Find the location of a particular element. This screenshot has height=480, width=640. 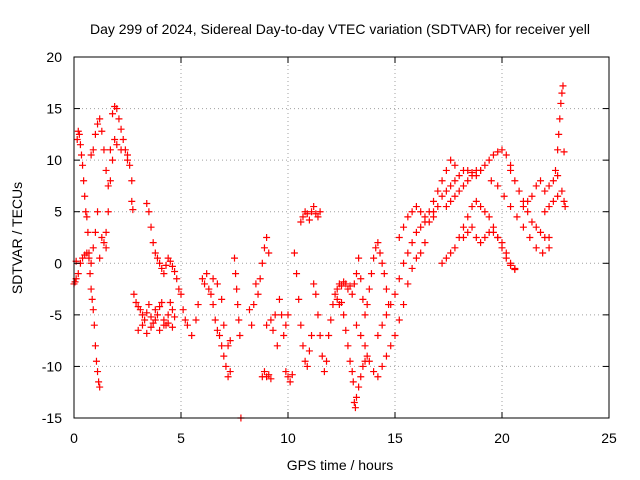

x-tick-label-1: 5 is located at coordinates (181, 438).